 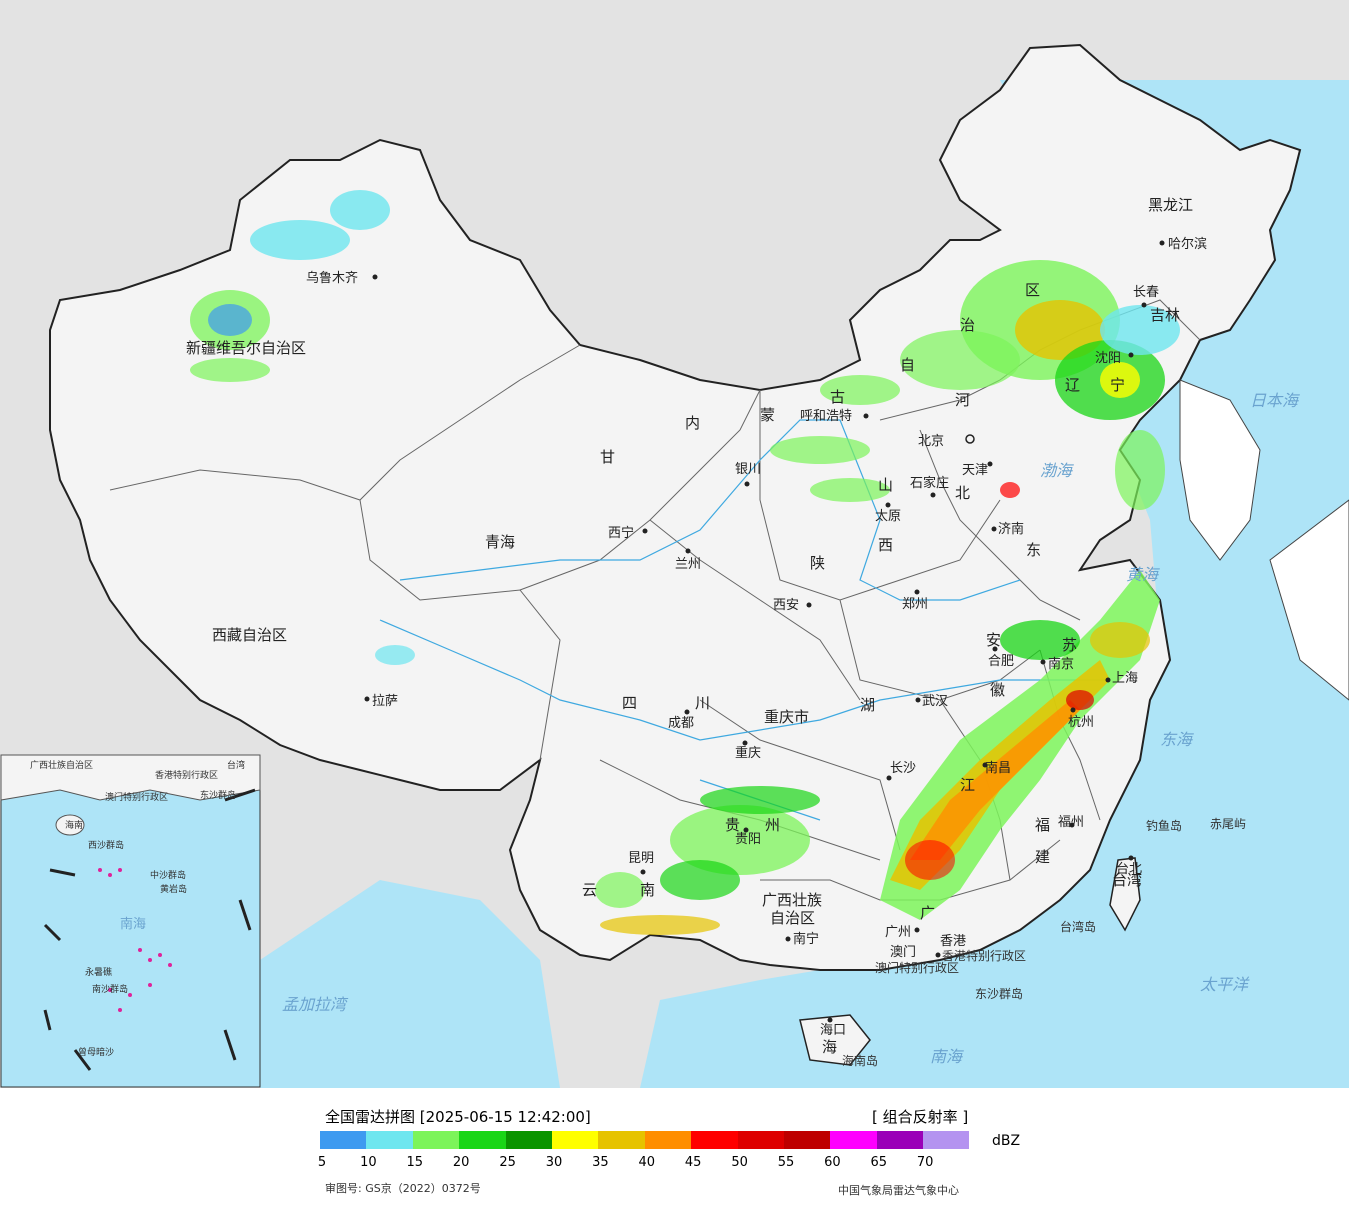 What do you see at coordinates (998, 768) in the screenshot?
I see `city-nanchang: 南昌` at bounding box center [998, 768].